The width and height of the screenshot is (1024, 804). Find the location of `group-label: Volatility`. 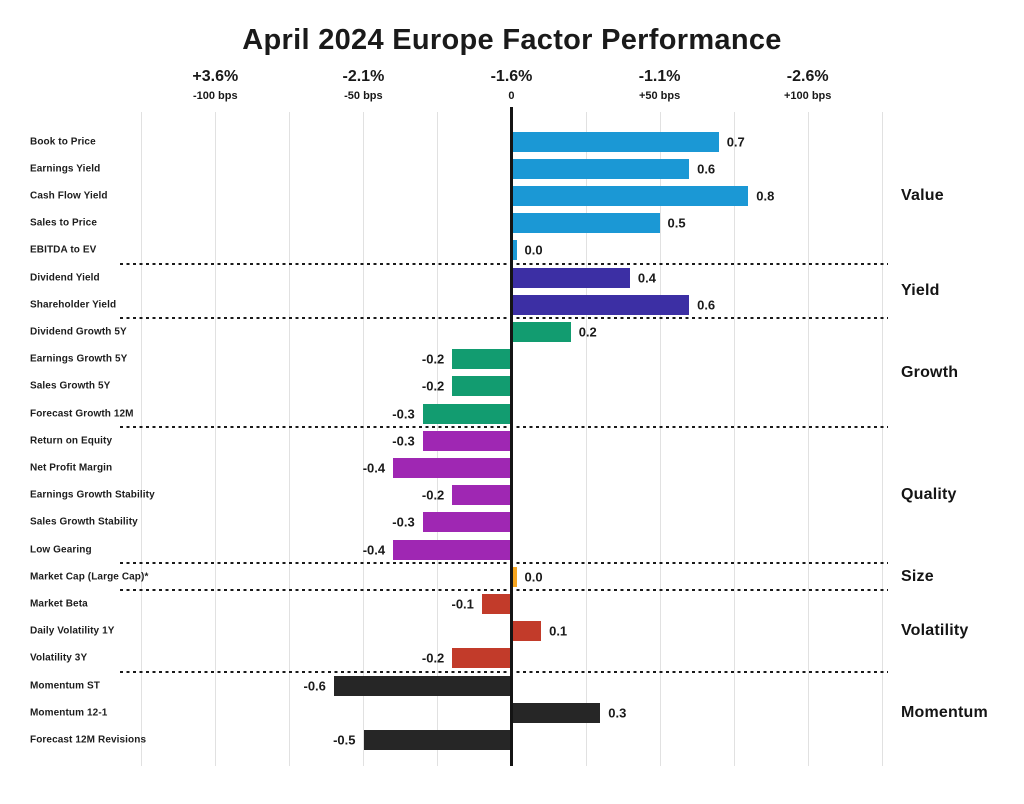

group-label: Volatility is located at coordinates (935, 631).